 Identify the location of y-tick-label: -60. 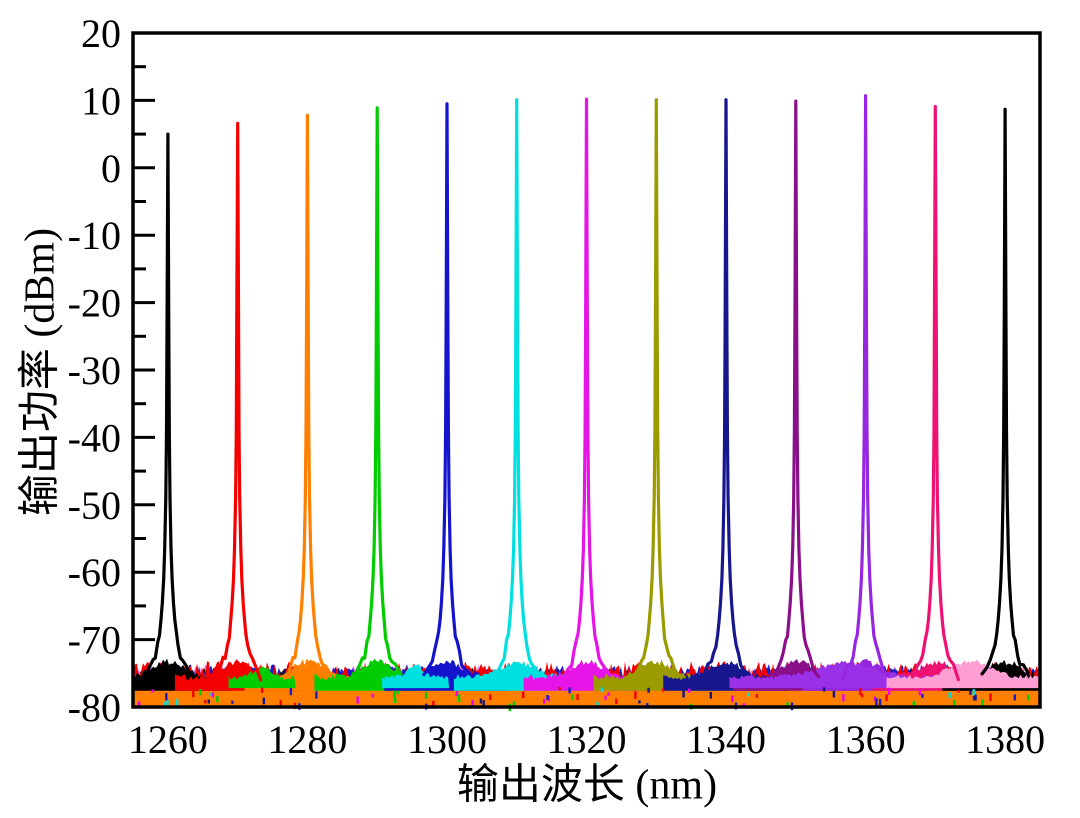
(94, 572).